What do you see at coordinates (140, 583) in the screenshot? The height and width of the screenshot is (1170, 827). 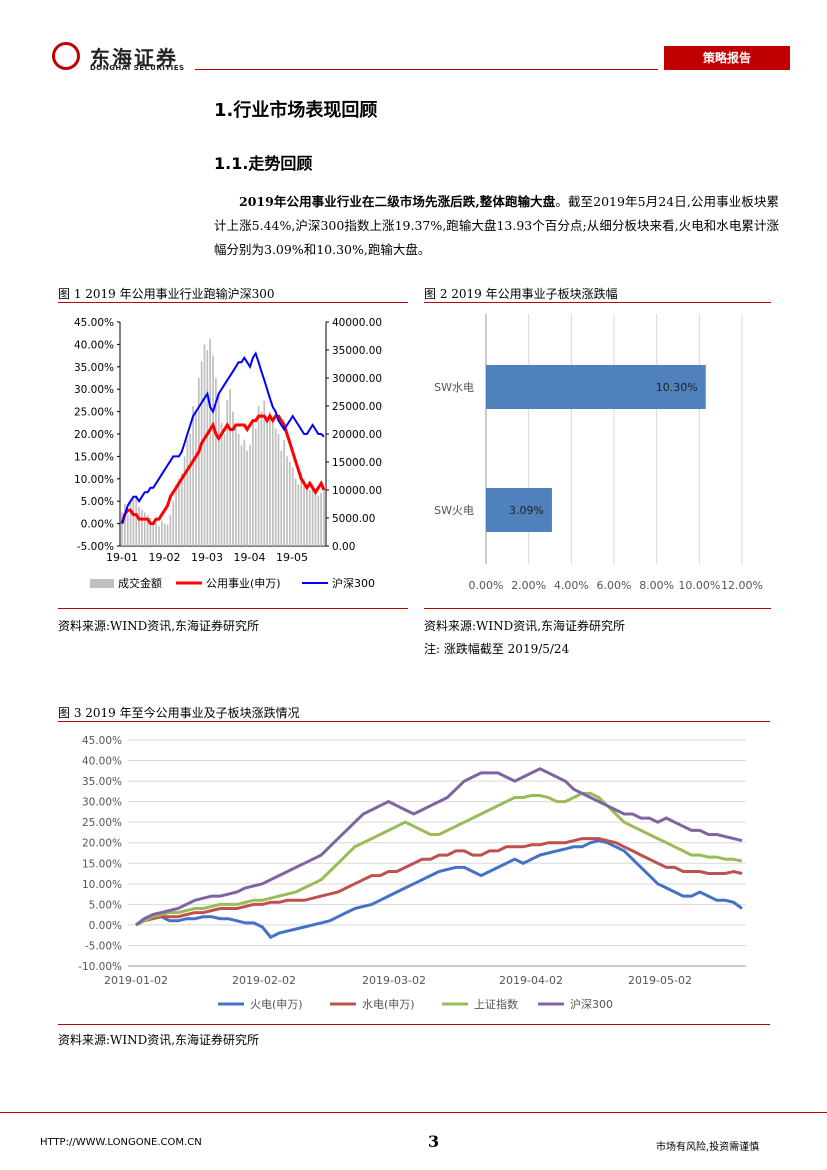 I see `fig1-legend-volume: 成交金额` at bounding box center [140, 583].